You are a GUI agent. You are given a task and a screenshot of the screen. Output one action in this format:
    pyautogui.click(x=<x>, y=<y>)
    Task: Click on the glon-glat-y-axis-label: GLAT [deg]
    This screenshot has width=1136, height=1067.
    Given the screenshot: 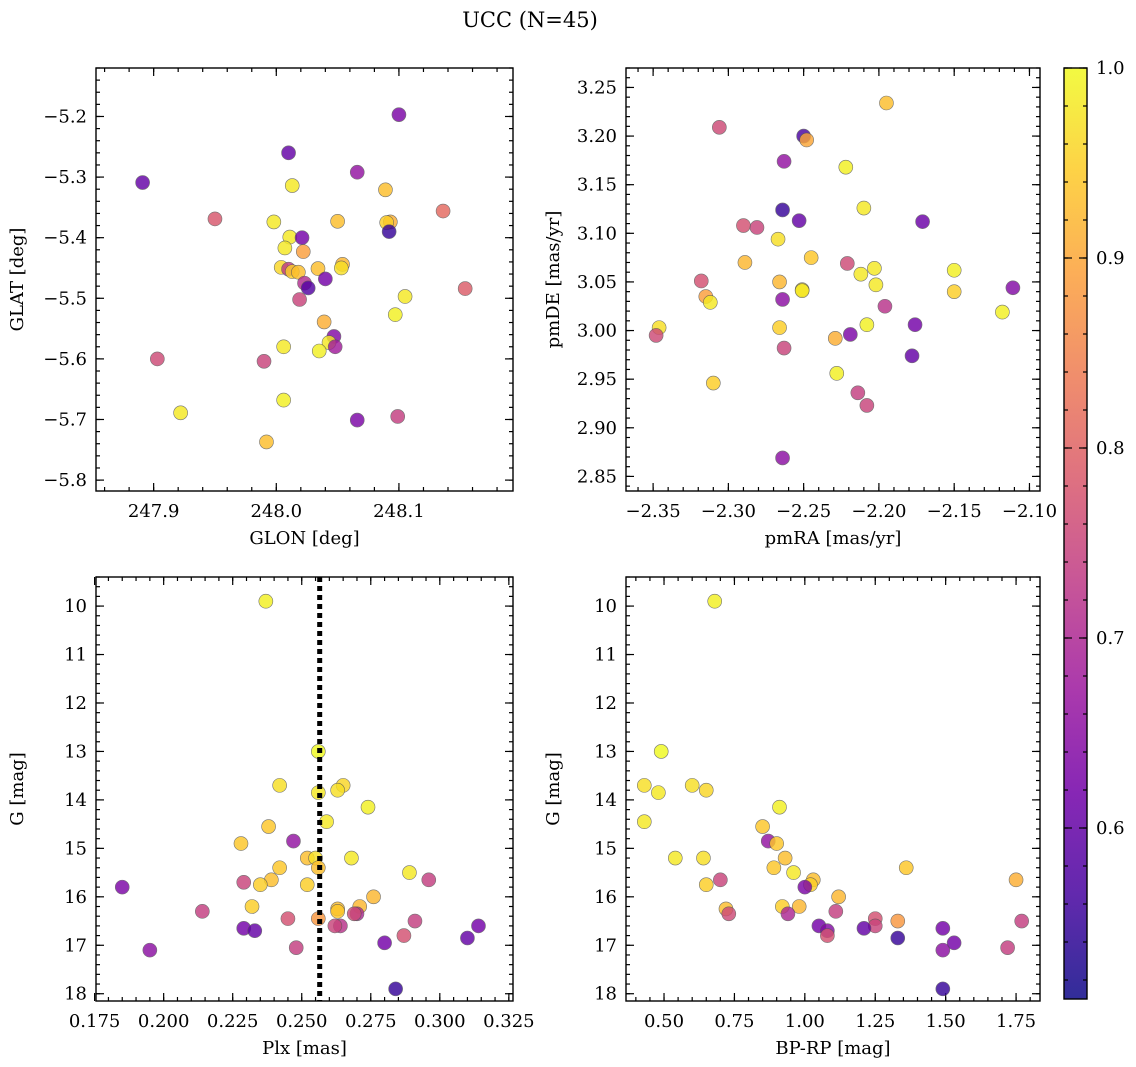 What is the action you would take?
    pyautogui.click(x=17, y=280)
    